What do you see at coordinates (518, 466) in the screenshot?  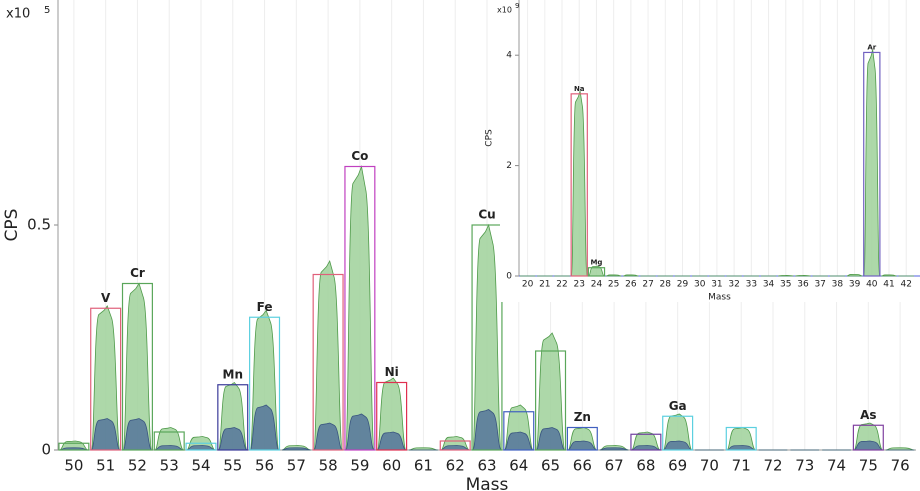 I see `x-tick-label: 64` at bounding box center [518, 466].